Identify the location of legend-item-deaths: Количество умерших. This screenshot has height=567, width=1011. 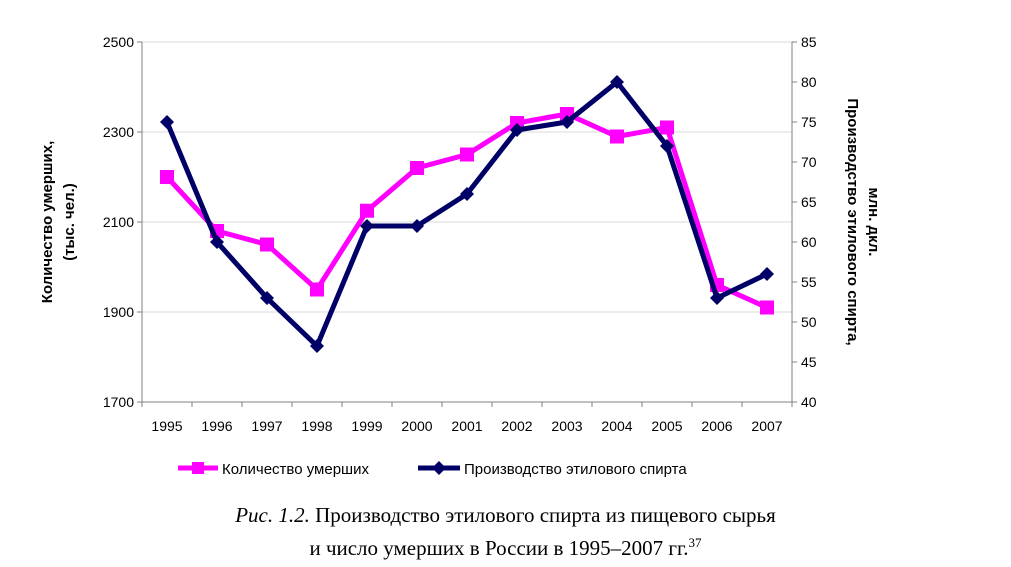
(273, 469).